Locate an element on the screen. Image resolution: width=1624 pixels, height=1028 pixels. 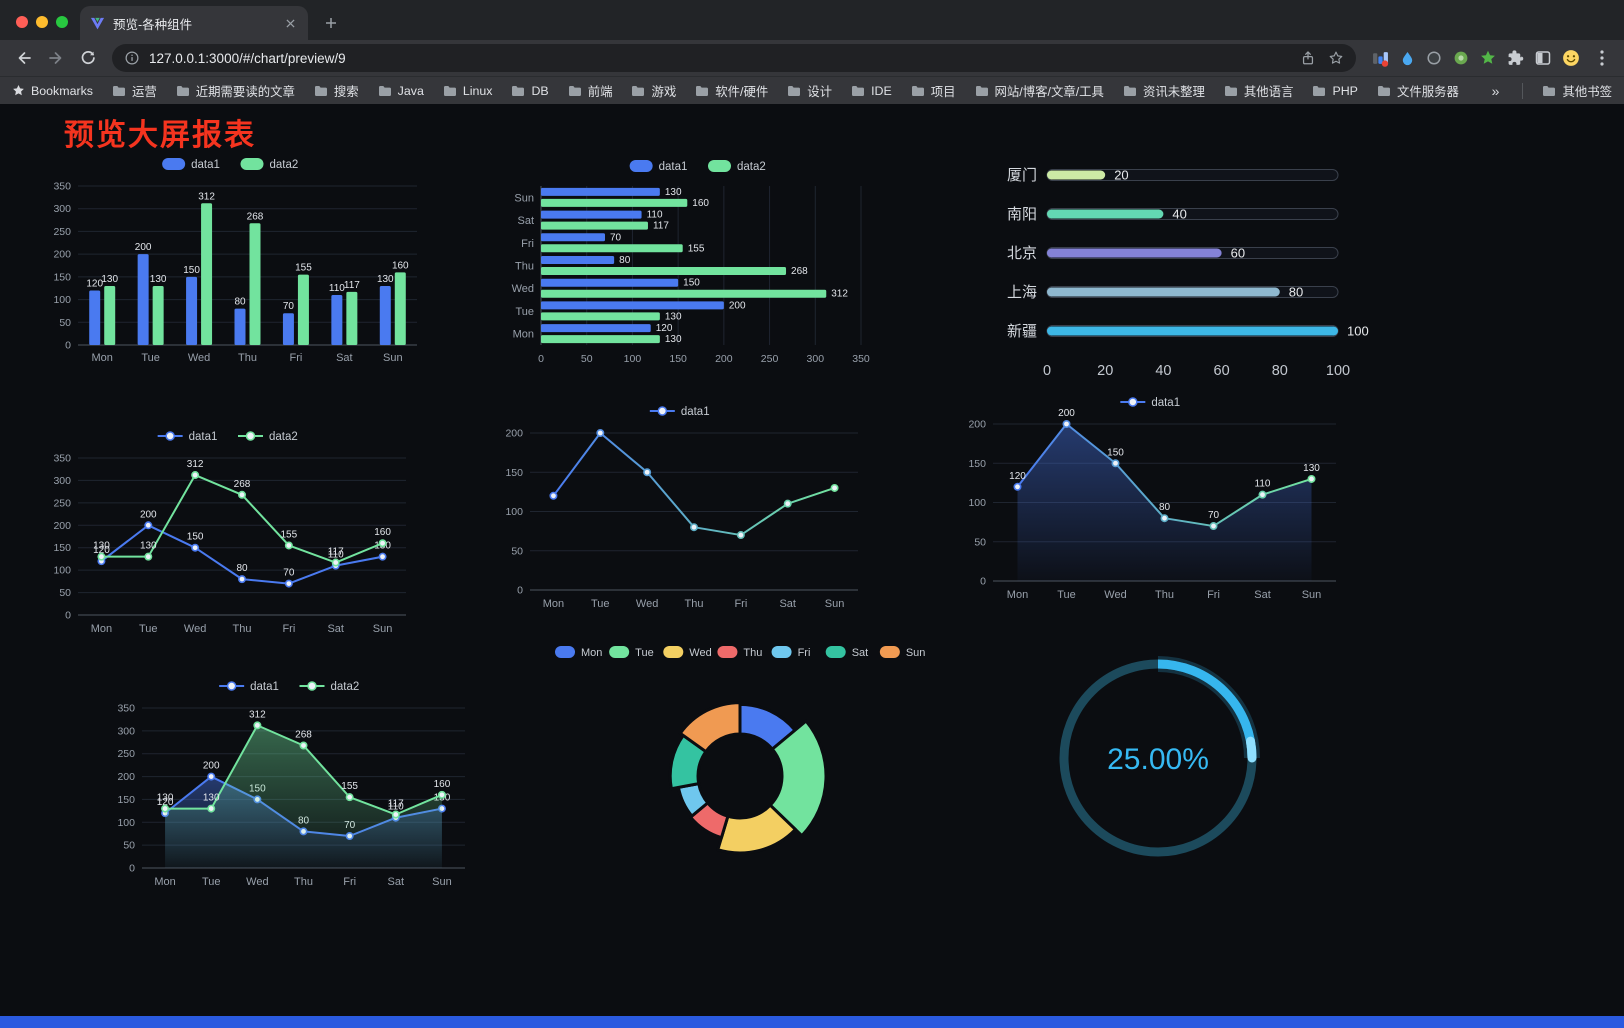
bookmark-folder: 搜索 is located at coordinates (336, 91).